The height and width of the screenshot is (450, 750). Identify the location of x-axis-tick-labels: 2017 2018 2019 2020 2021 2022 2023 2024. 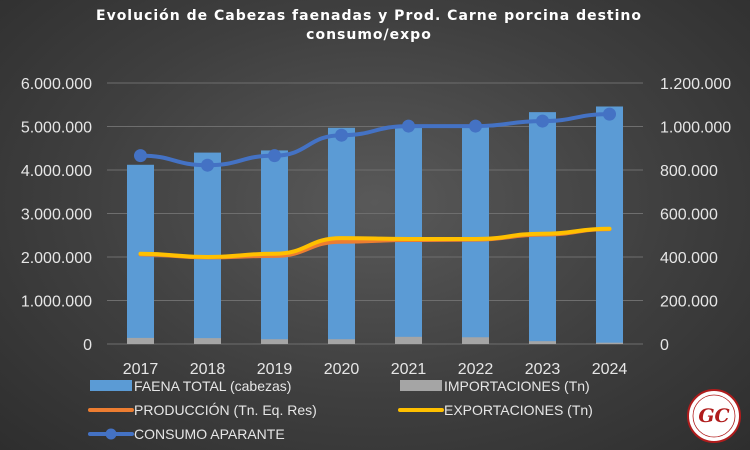
(375, 369).